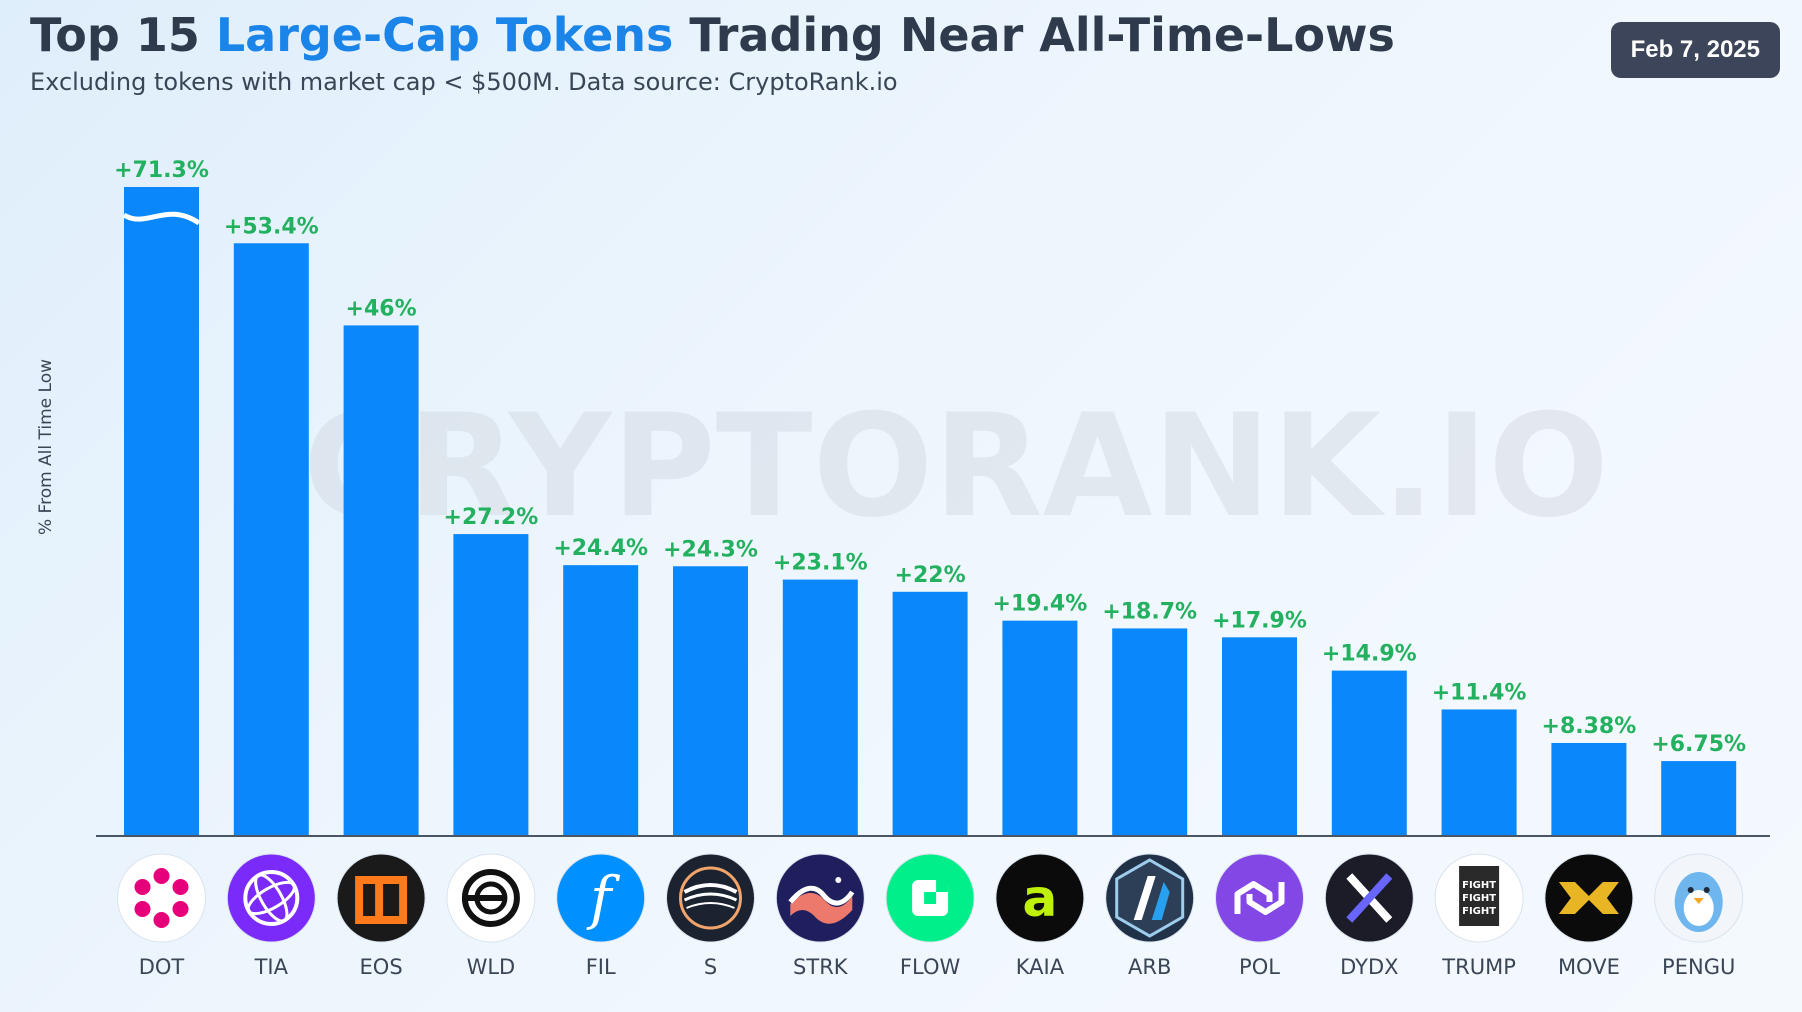  I want to click on tick-label-strk: STRK, so click(821, 967).